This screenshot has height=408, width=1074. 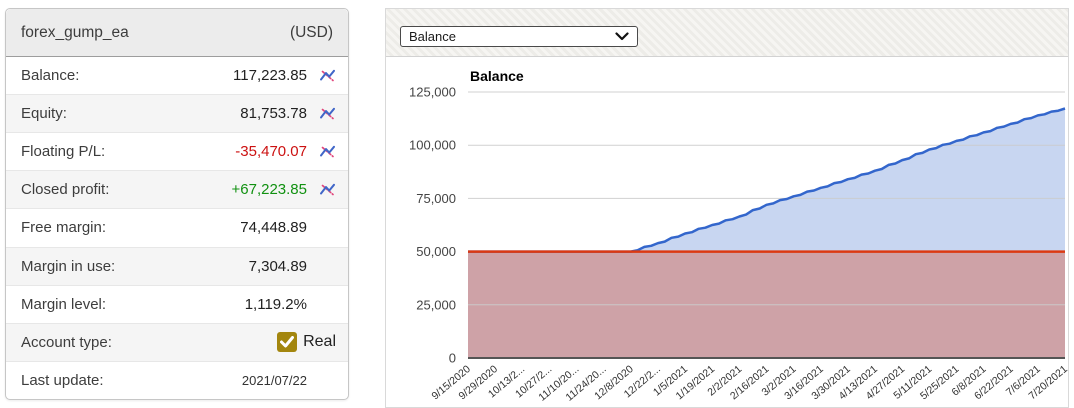 What do you see at coordinates (452, 358) in the screenshot?
I see `y-tick-label: 0` at bounding box center [452, 358].